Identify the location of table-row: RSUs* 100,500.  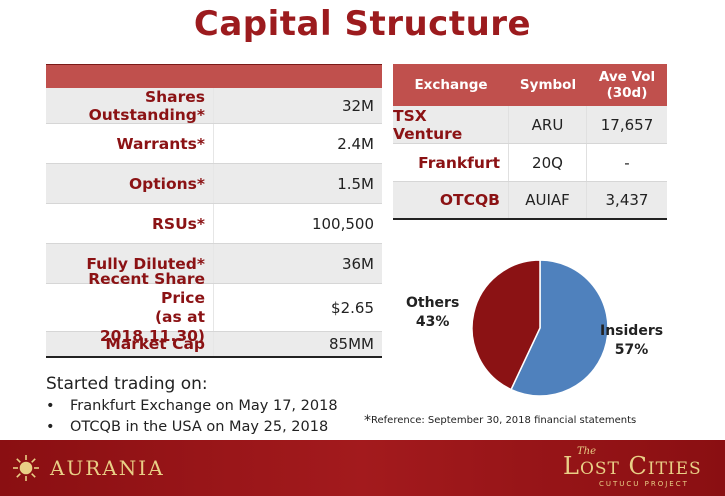
(214, 224).